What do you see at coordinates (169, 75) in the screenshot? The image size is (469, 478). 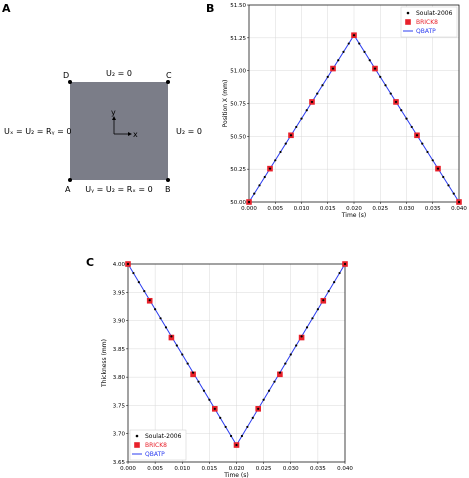 I see `corner-c-label: C` at bounding box center [169, 75].